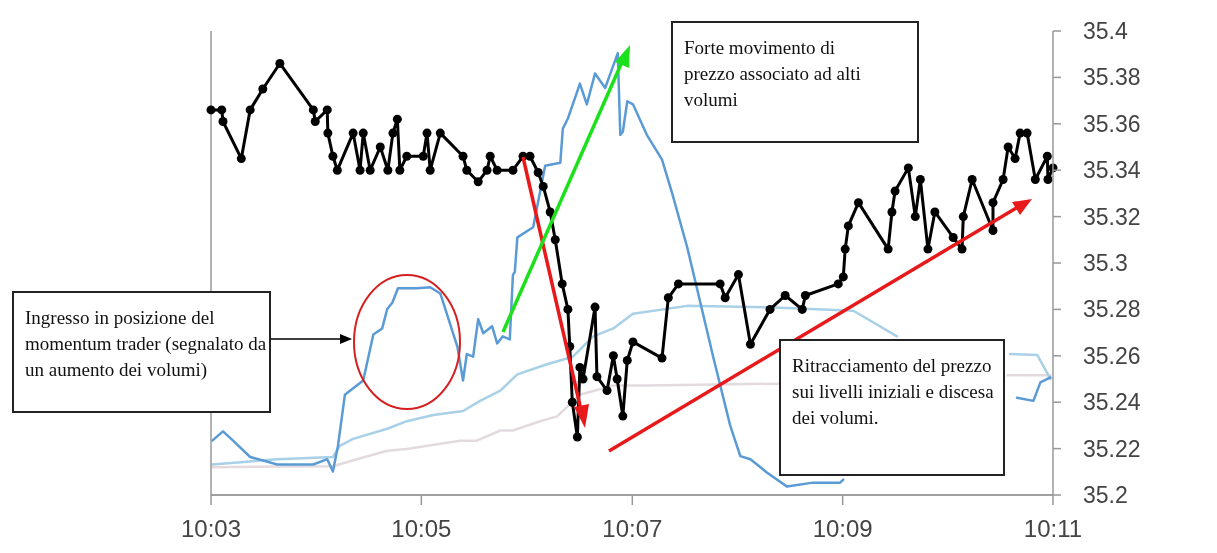  Describe the element at coordinates (893, 391) in the screenshot. I see `annotation: Ritracciamento del prezzo sui livelli iniziali e discesa dei volumi.` at that location.